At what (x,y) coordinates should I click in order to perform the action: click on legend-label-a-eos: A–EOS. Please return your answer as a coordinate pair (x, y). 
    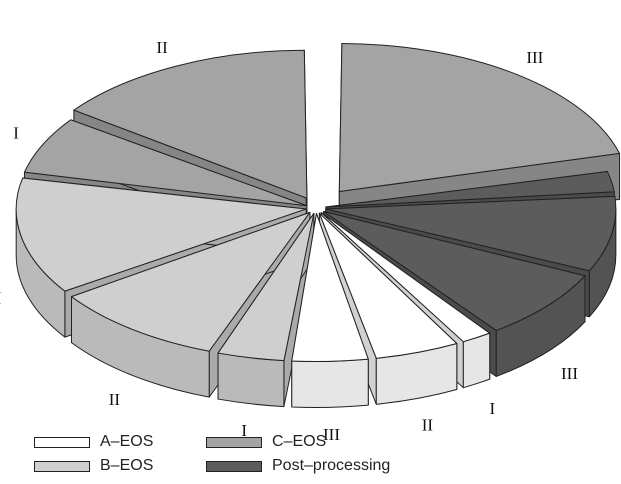
    Looking at the image, I should click on (127, 441).